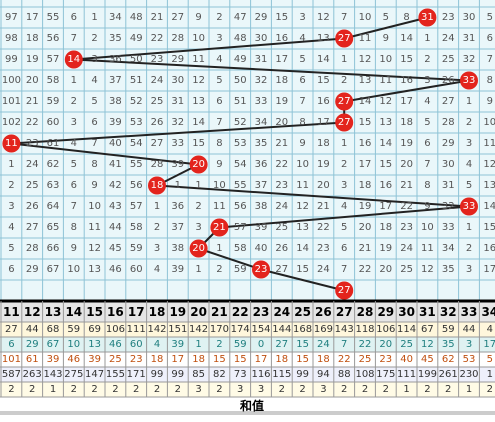 The width and height of the screenshot is (495, 422). What do you see at coordinates (136, 312) in the screenshot?
I see `column-header: 17` at bounding box center [136, 312].